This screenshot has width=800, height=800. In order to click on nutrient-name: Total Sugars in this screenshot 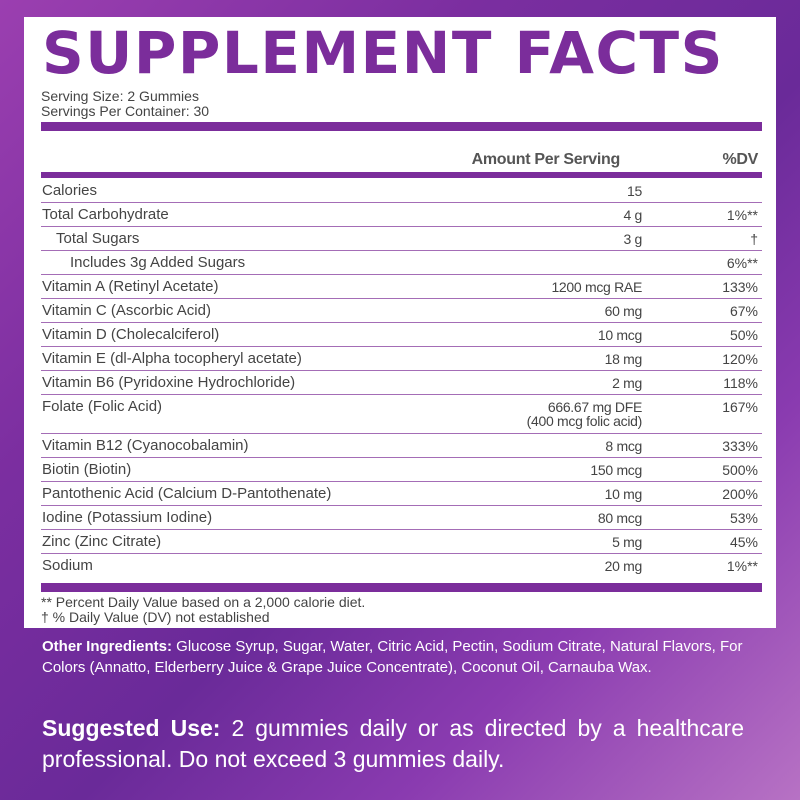, I will do `click(98, 238)`.